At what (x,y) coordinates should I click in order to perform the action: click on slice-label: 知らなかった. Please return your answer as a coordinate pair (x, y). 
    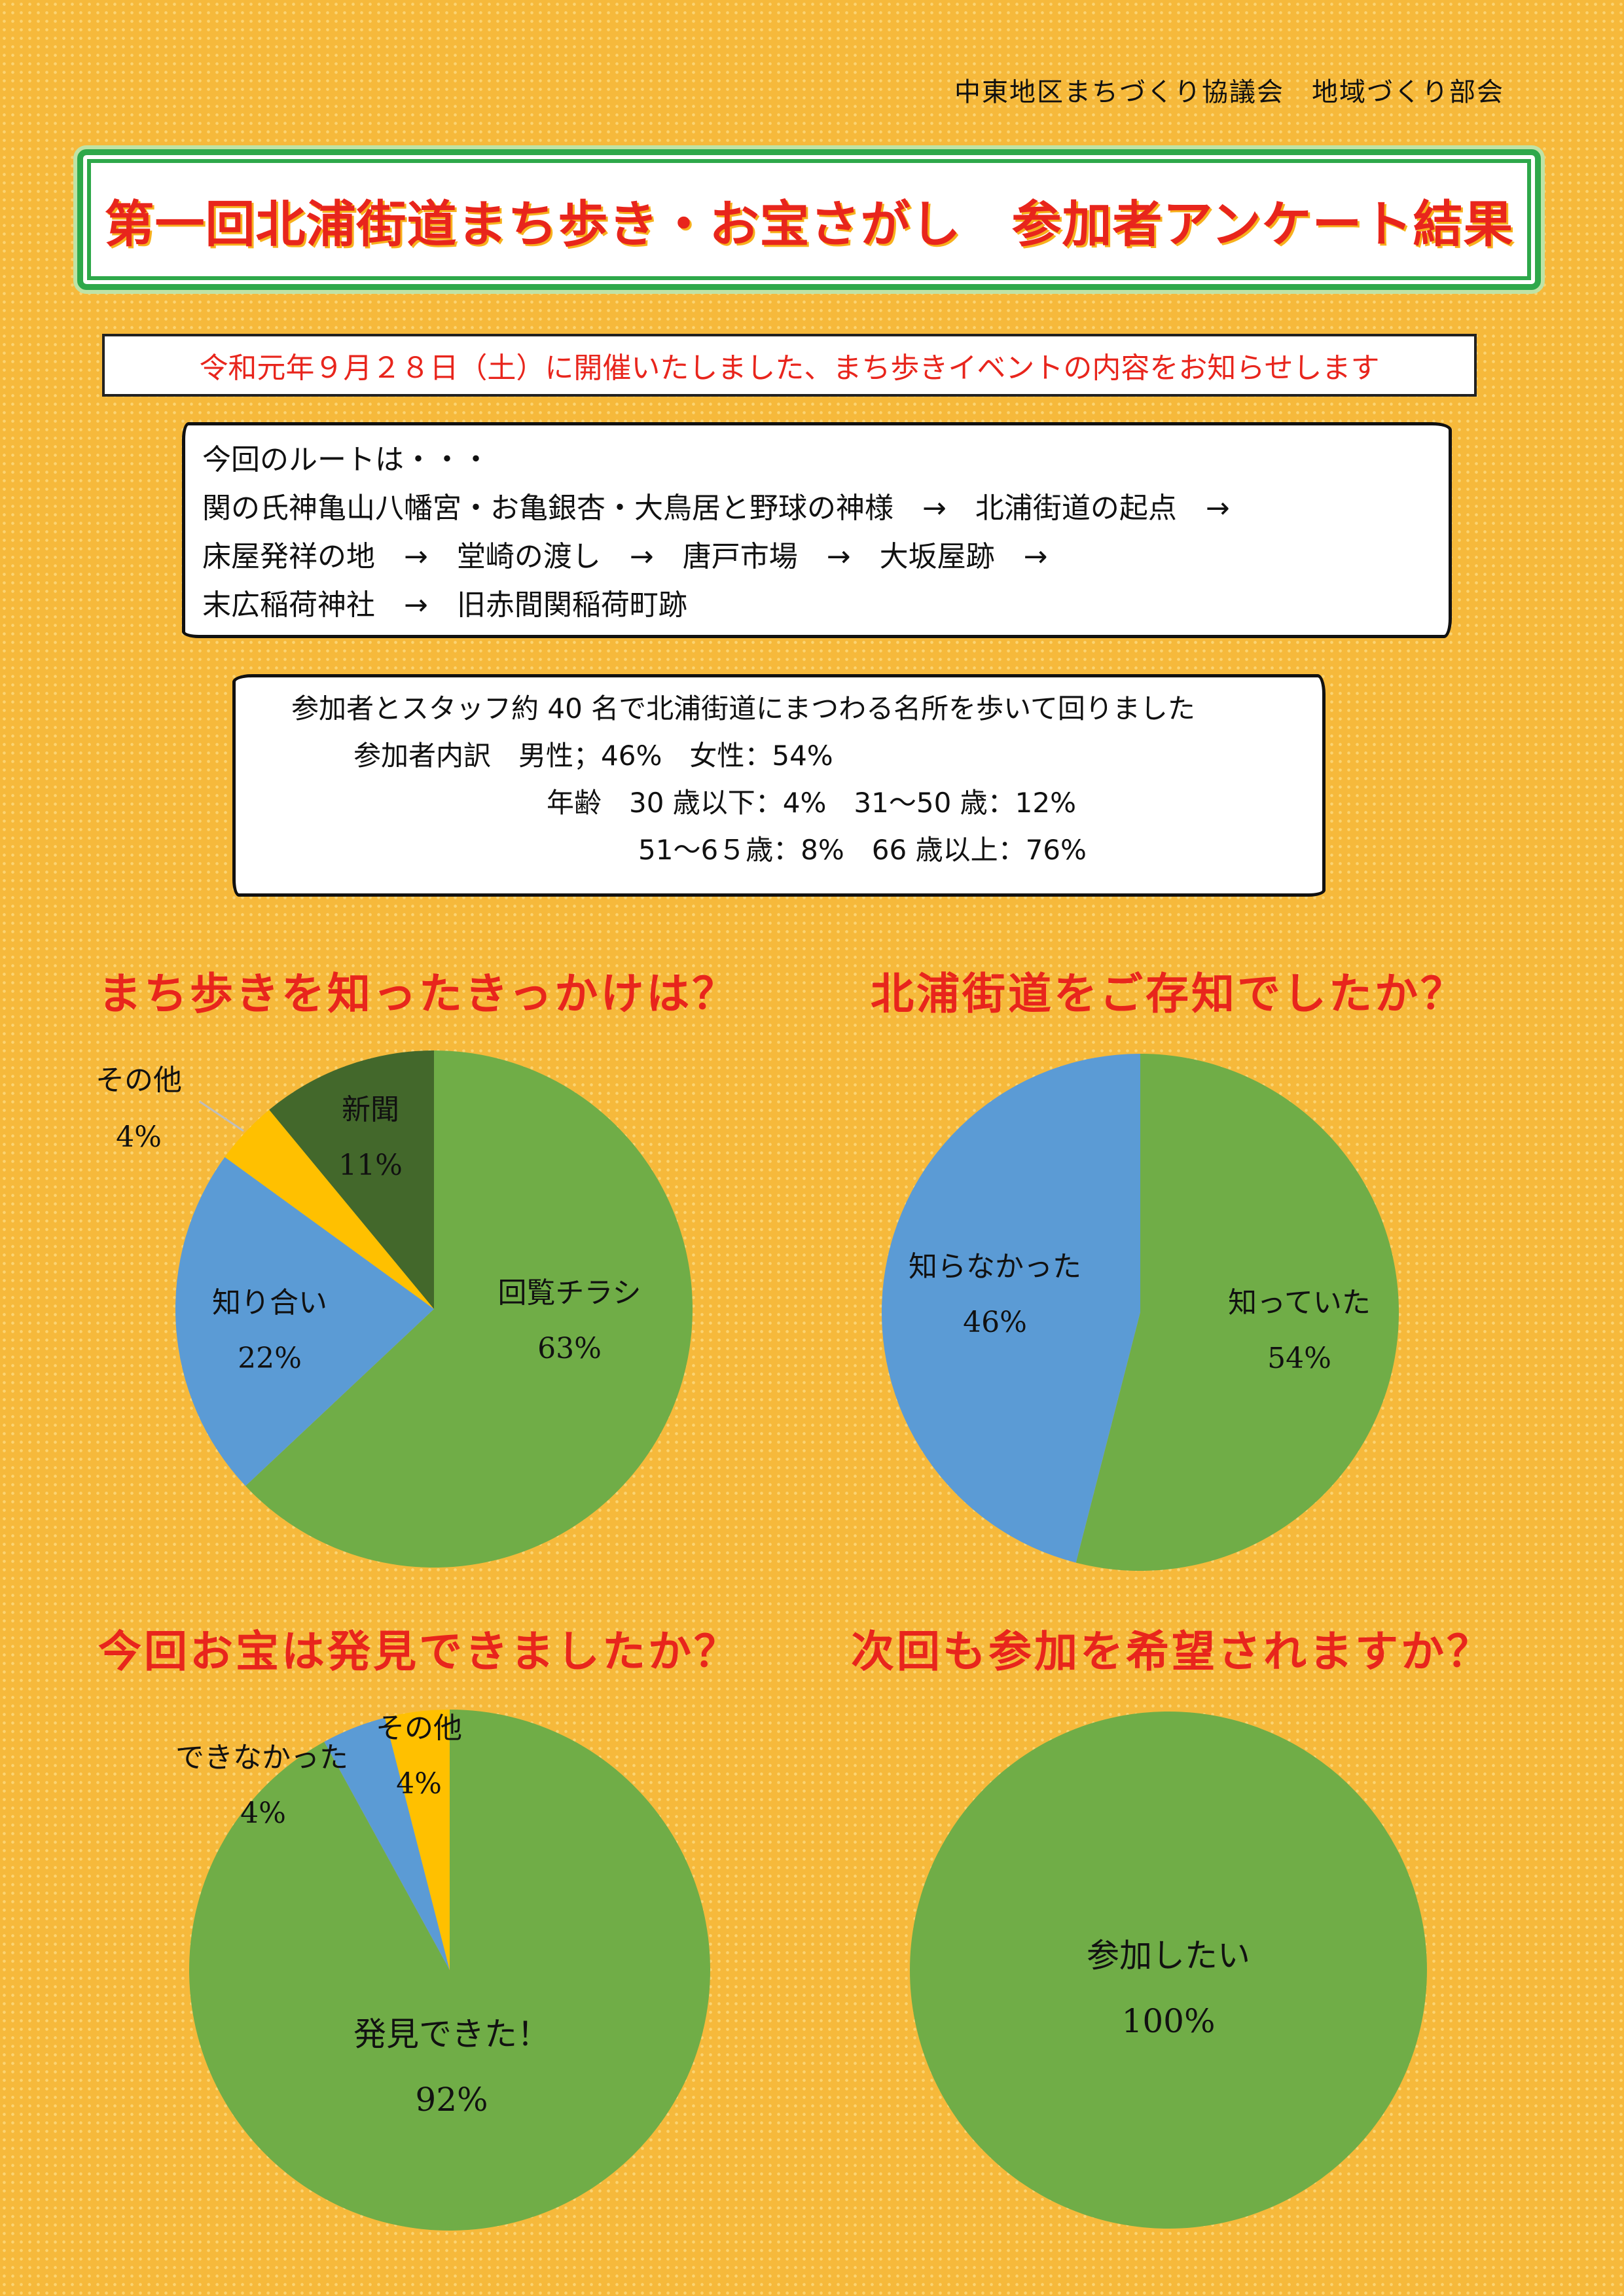
    Looking at the image, I should click on (995, 1266).